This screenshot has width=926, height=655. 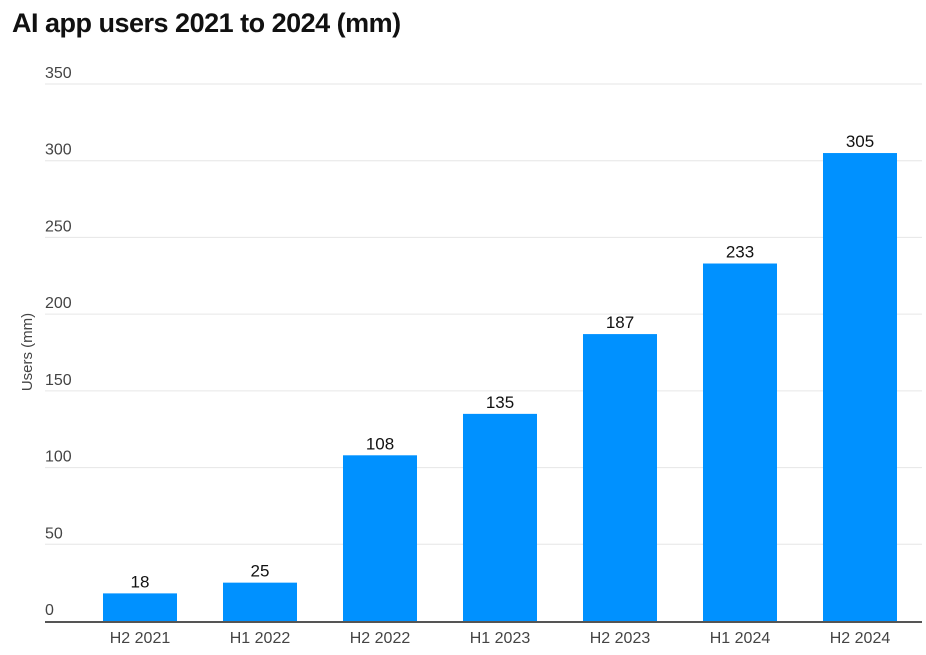 What do you see at coordinates (260, 571) in the screenshot?
I see `data-label: 25` at bounding box center [260, 571].